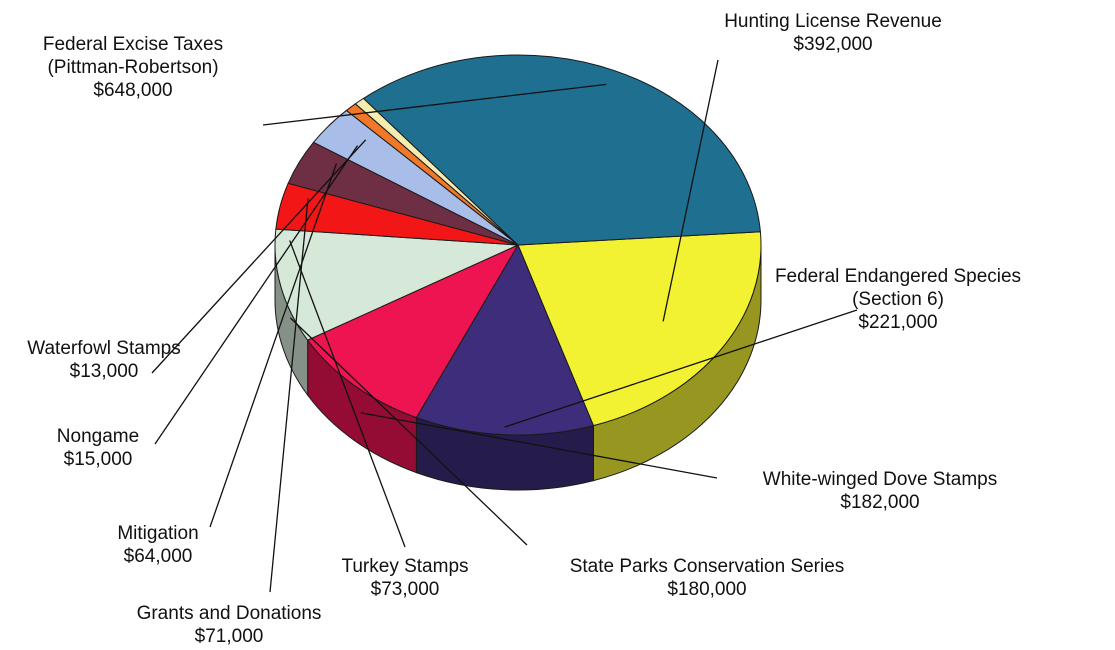  I want to click on slice-name-label: (Section 6), so click(898, 299).